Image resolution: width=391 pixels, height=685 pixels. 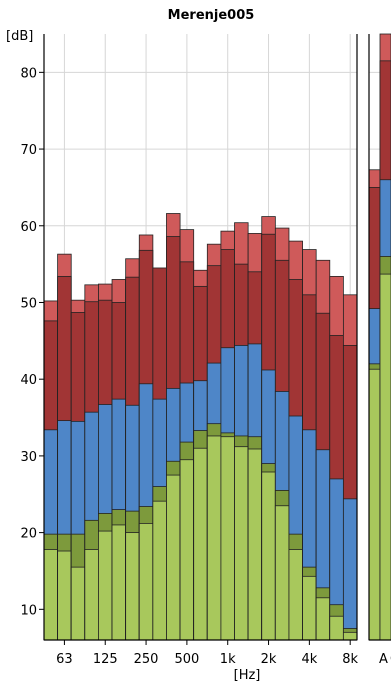 I want to click on x-ticks: 63 125 250 500 1k 2k 4k 8k AC, so click(x=223, y=653).